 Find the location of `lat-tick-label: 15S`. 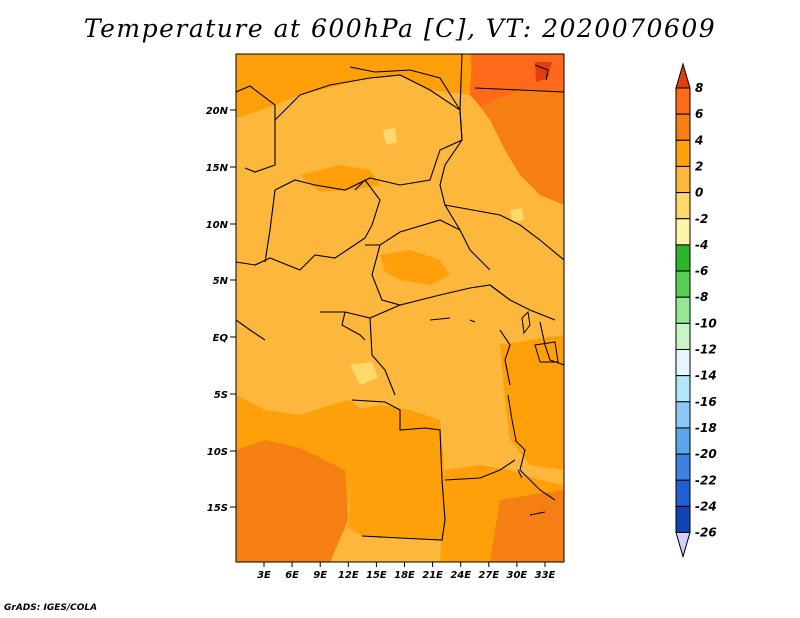

lat-tick-label: 15S is located at coordinates (217, 508).